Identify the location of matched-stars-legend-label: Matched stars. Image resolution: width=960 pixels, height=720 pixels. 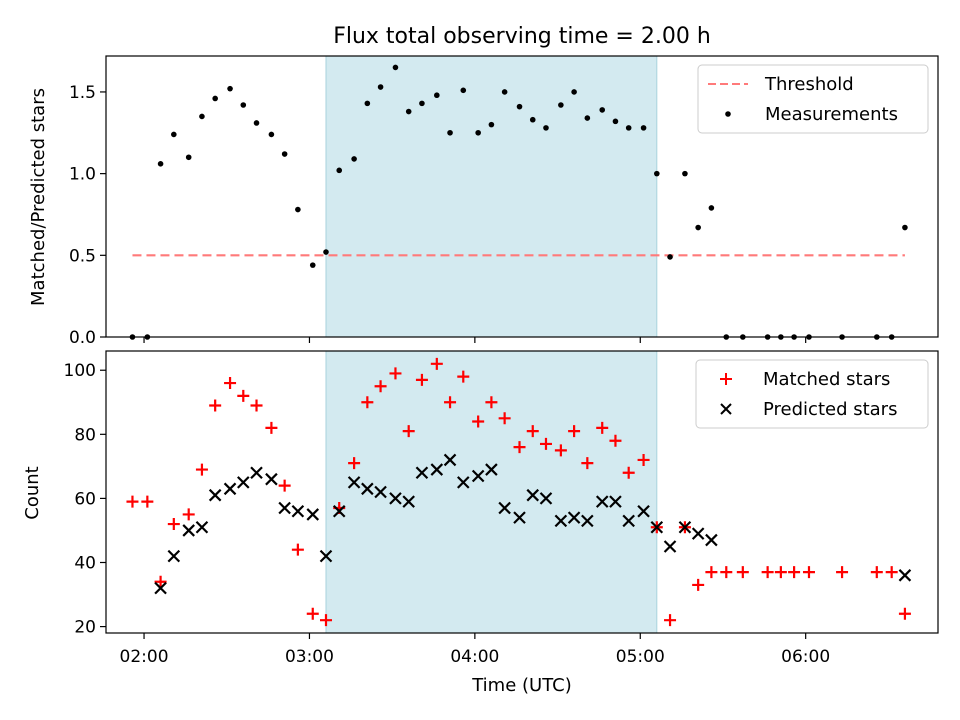
(826, 379).